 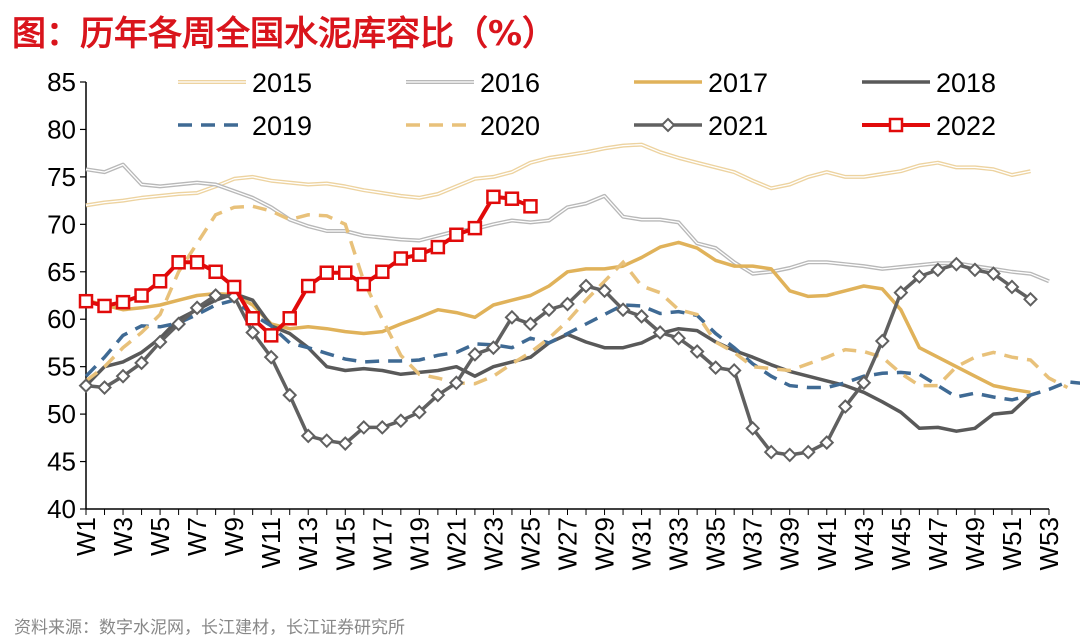 I want to click on y-tick-label: 85, so click(x=61, y=82).